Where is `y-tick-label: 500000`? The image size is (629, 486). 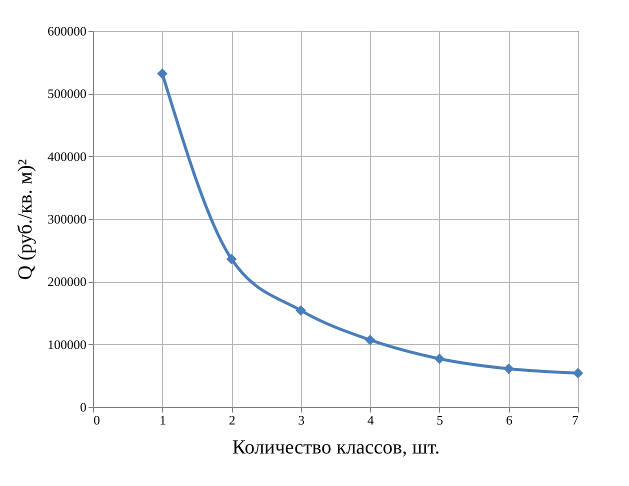 y-tick-label: 500000 is located at coordinates (67, 94).